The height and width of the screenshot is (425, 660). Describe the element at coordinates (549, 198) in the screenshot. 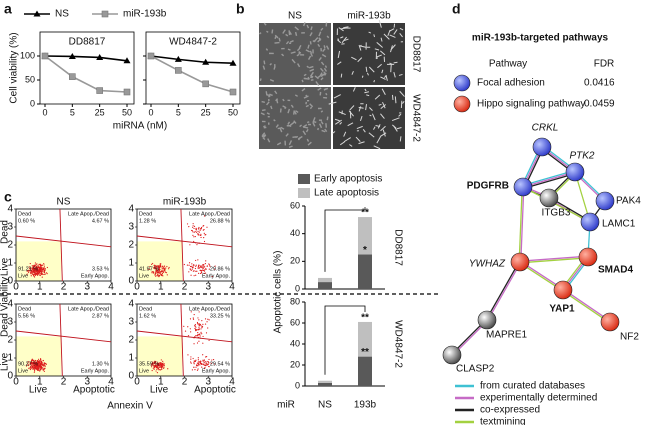

I see `network-node` at that location.